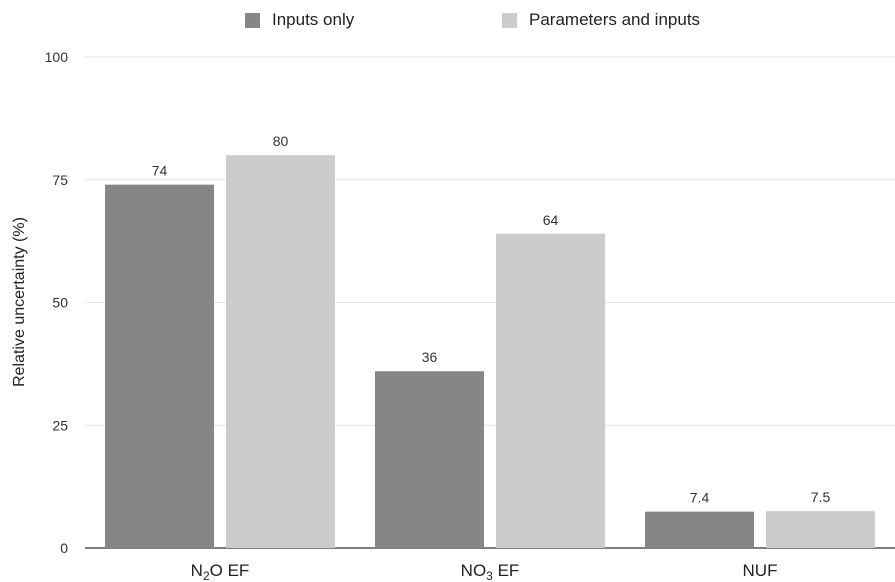 This screenshot has width=895, height=582. I want to click on legend-label-parameters-and-inputs: Parameters and inputs, so click(615, 19).